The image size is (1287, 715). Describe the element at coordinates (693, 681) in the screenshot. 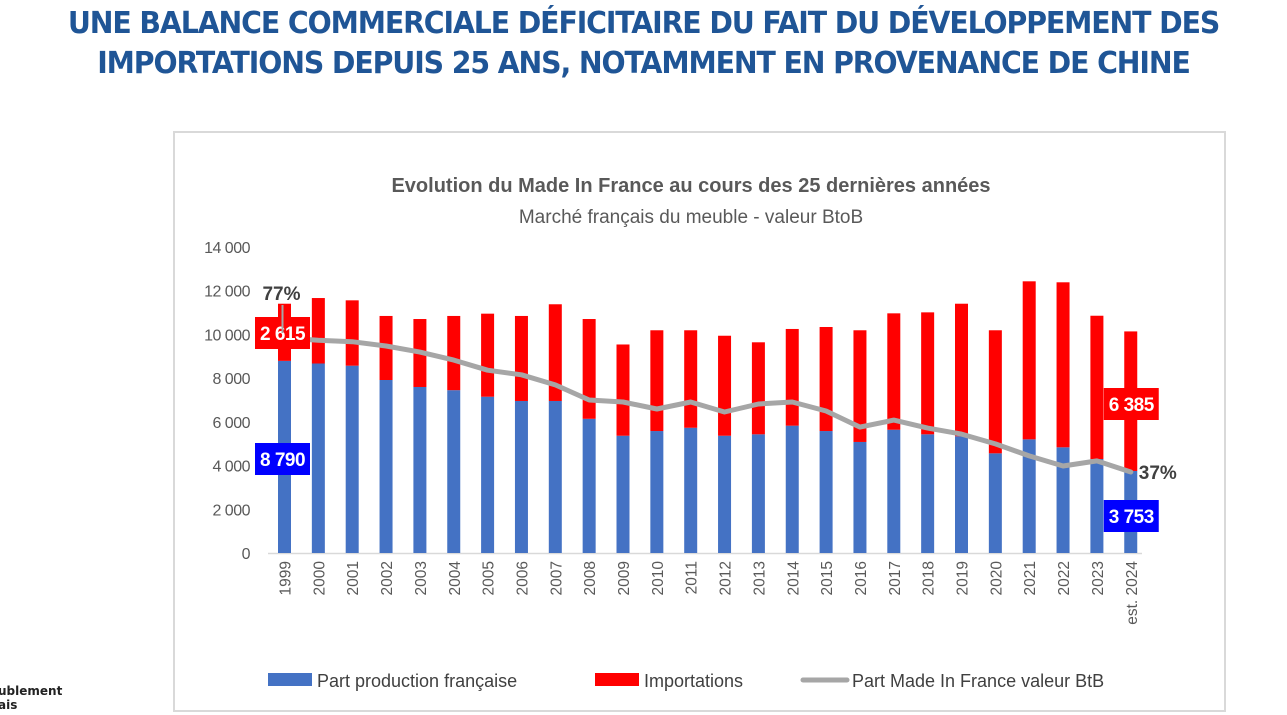

I see `legend-label-imports: Importations` at that location.